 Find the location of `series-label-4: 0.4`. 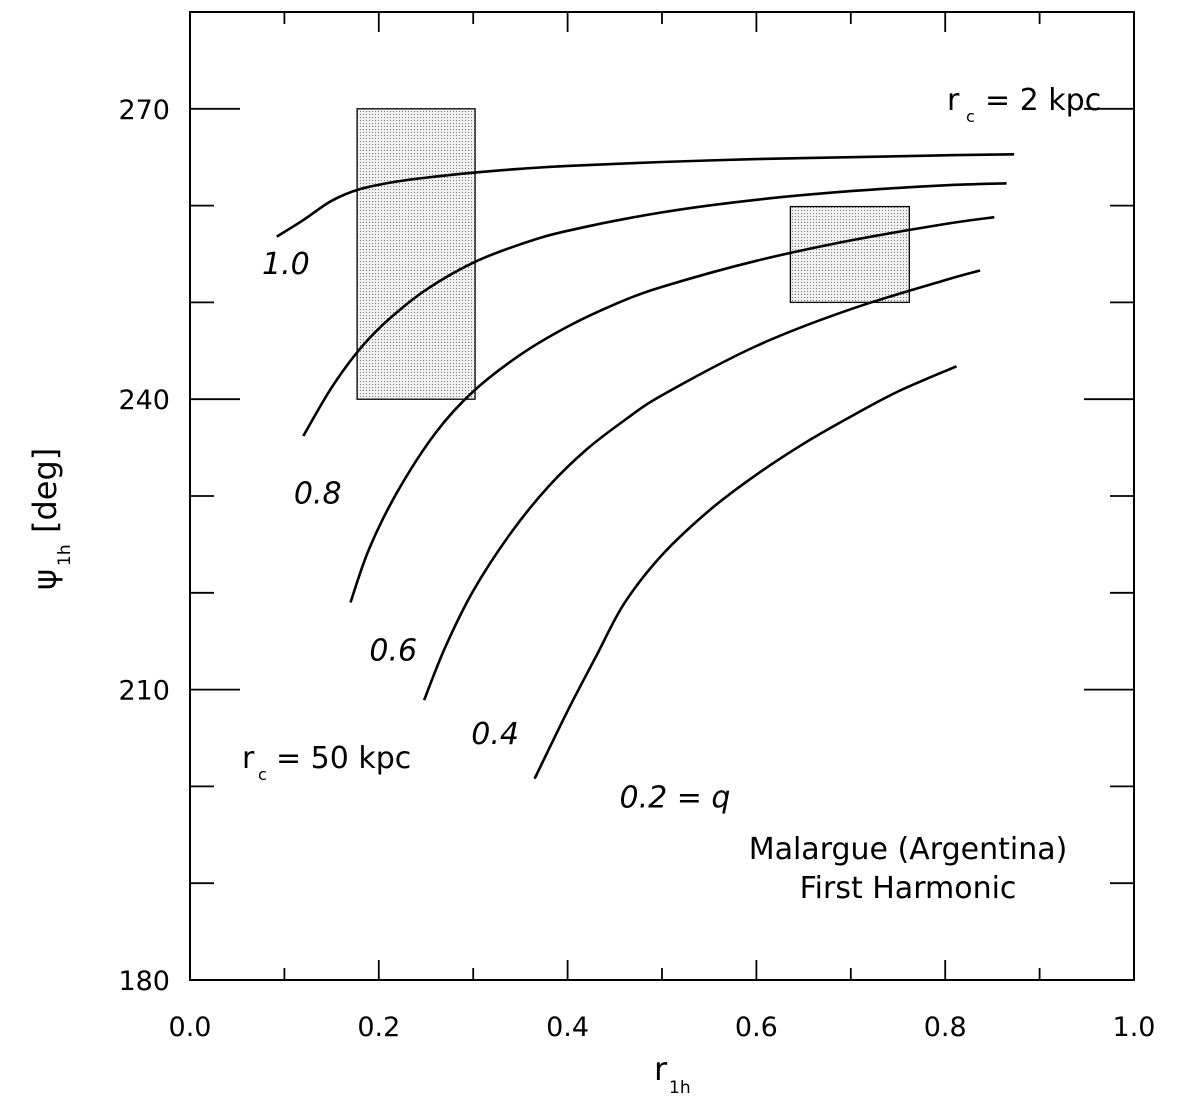

series-label-4: 0.4 is located at coordinates (495, 734).